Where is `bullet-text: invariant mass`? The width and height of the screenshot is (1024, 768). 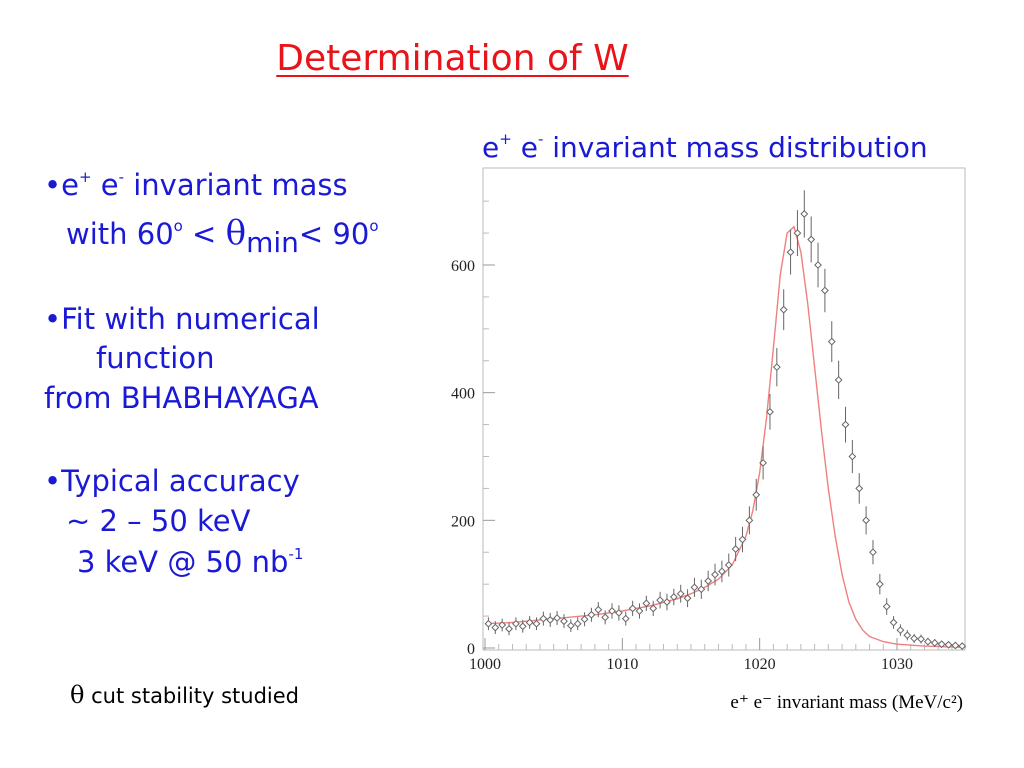 bullet-text: invariant mass is located at coordinates (236, 185).